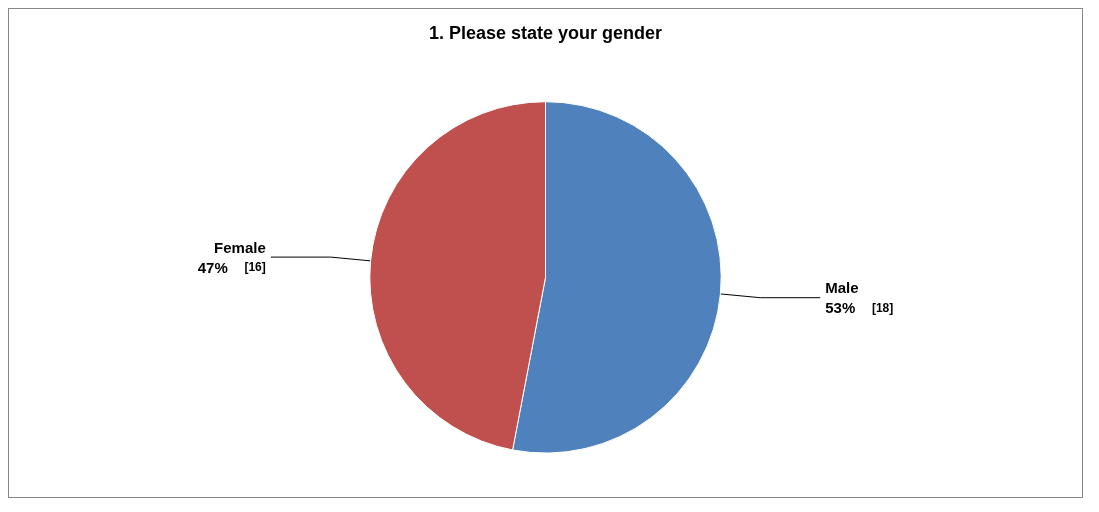  I want to click on text: [16], so click(255, 267).